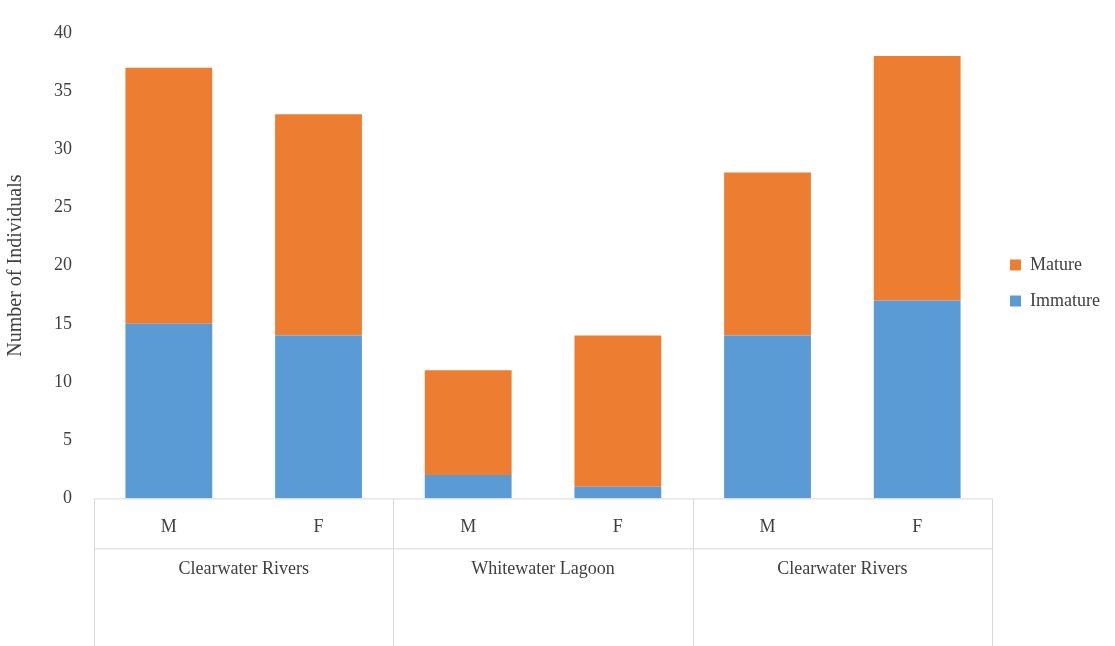  I want to click on legend-label: Mature, so click(1056, 263).